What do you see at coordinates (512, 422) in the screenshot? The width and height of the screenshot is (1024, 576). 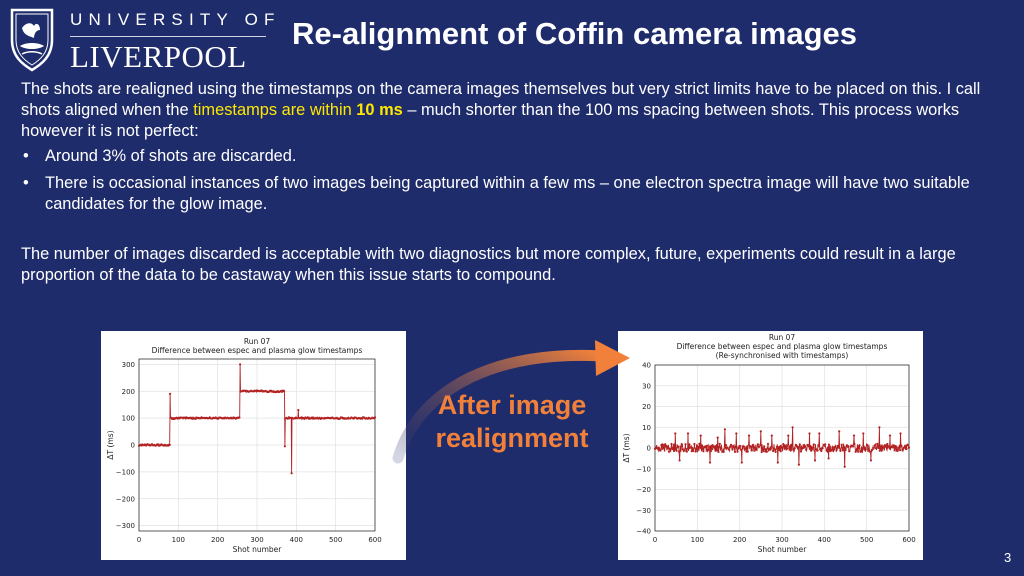 I see `realignment-callout: After image realignment` at bounding box center [512, 422].